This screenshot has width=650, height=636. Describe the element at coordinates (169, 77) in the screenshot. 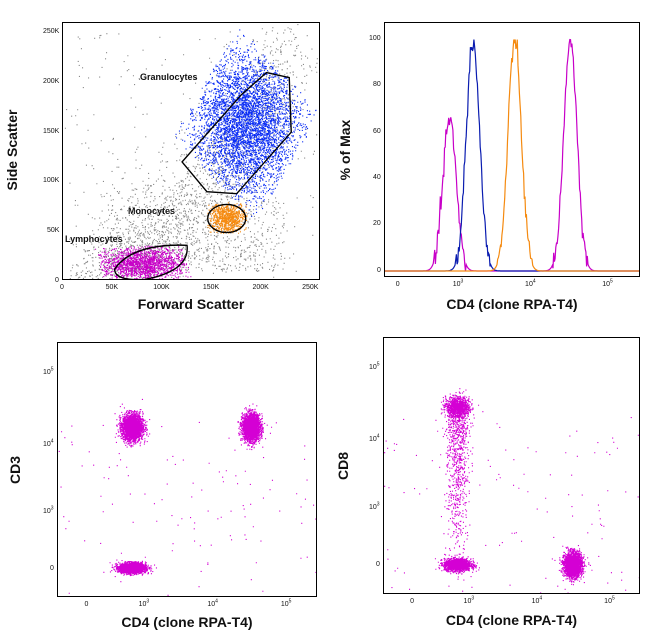

I see `gate-label-granulocytes: Granulocytes` at that location.